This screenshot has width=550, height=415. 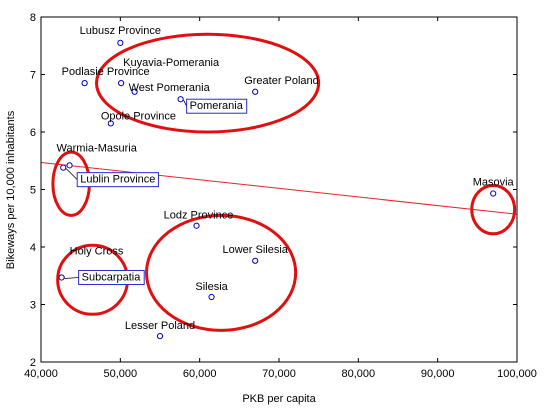 What do you see at coordinates (110, 123) in the screenshot?
I see `point-opole-province` at bounding box center [110, 123].